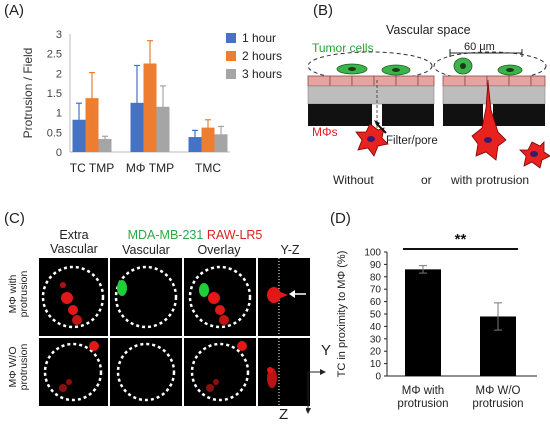 The height and width of the screenshot is (428, 550). I want to click on membrane-right, so click(494, 95).